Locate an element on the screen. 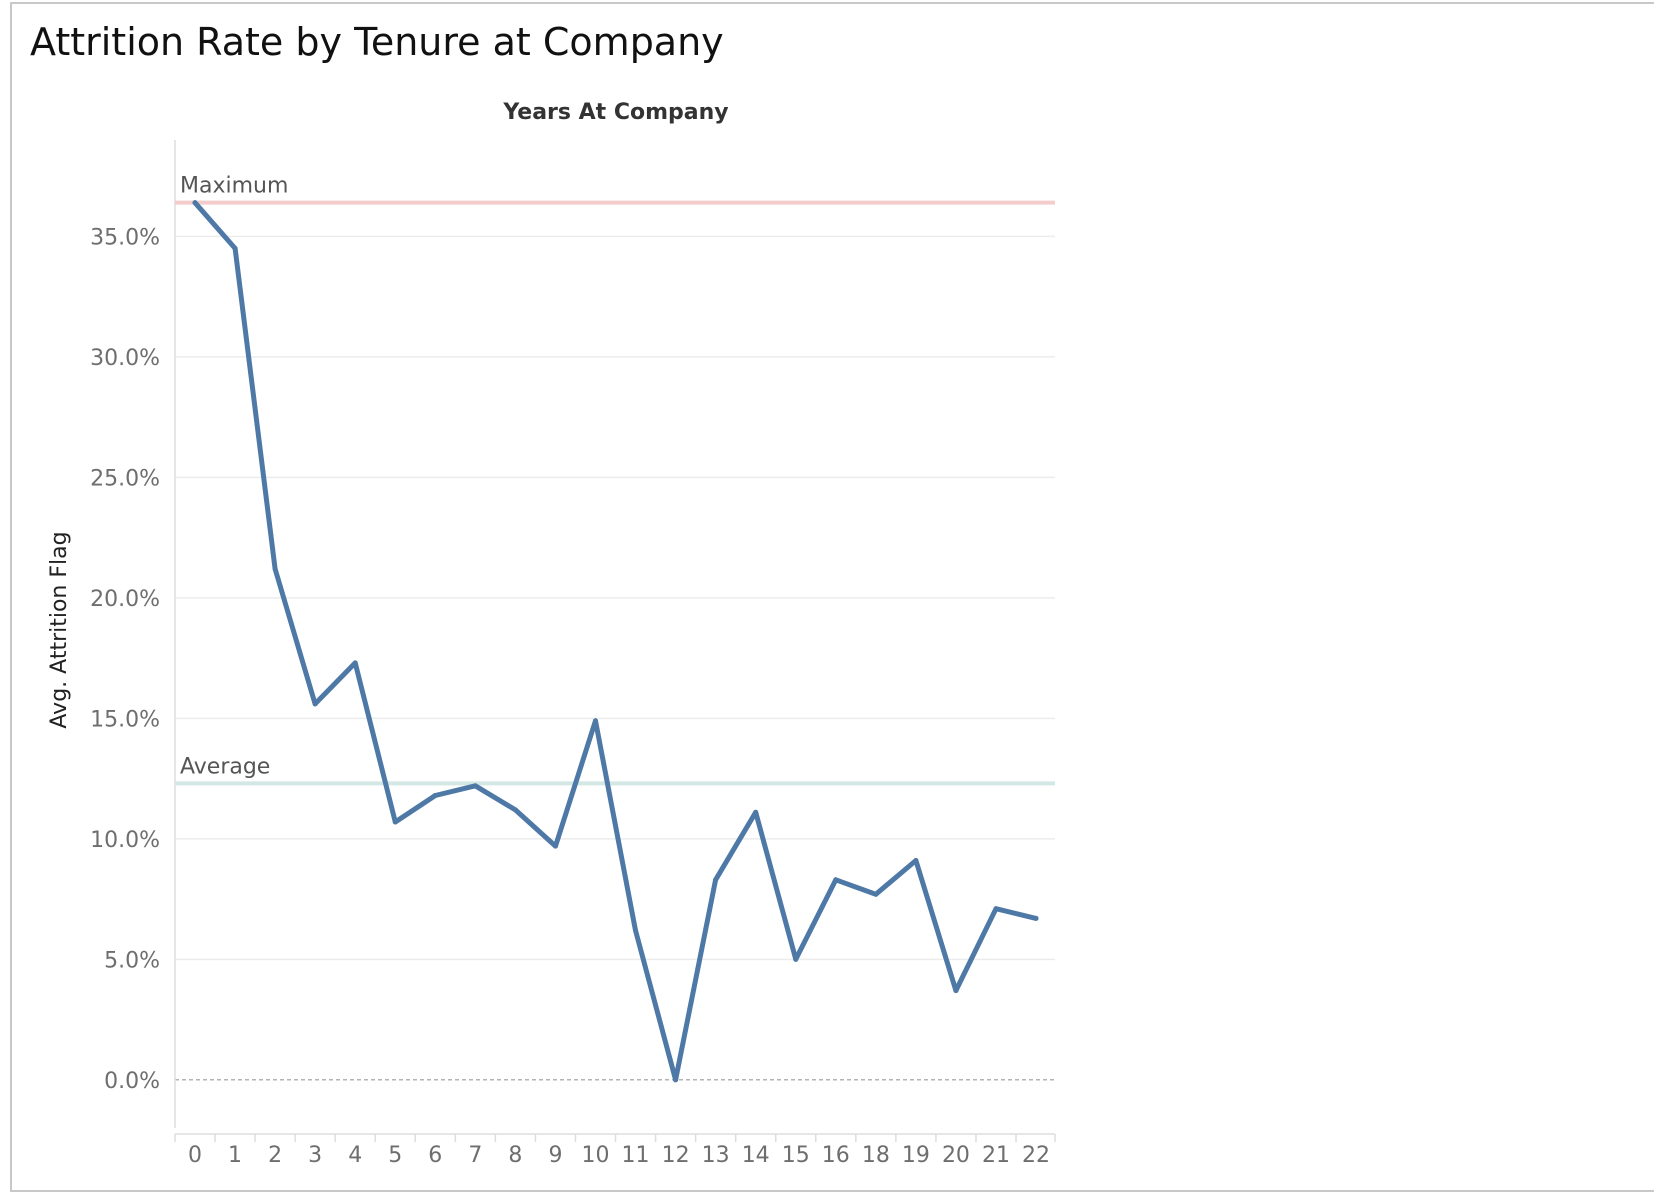 This screenshot has height=1196, width=1654. x-tick-label: 9 is located at coordinates (555, 1155).